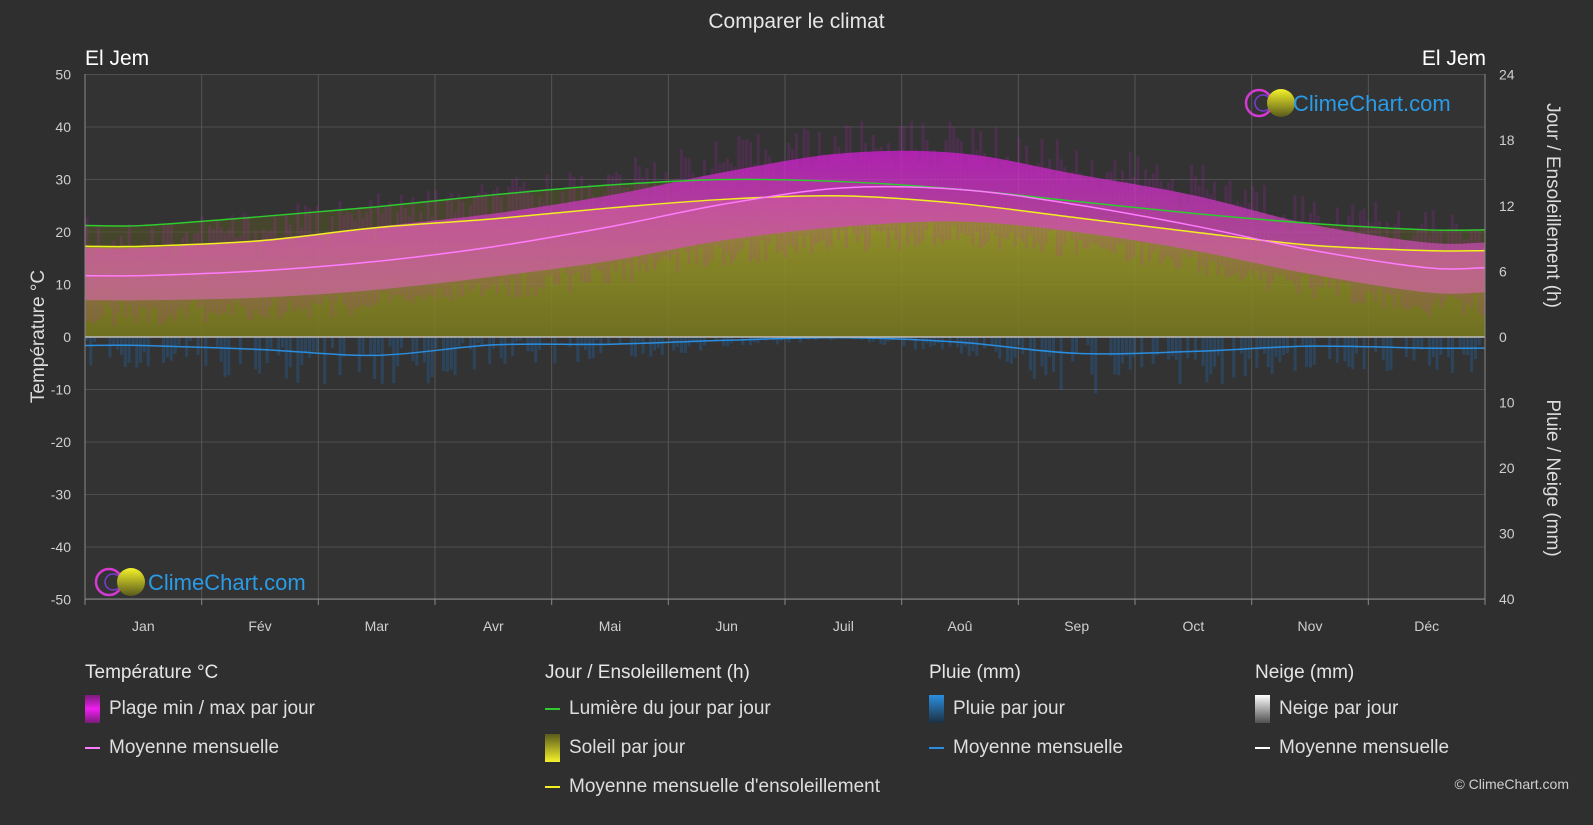 The width and height of the screenshot is (1593, 825). What do you see at coordinates (1262, 709) in the screenshot?
I see `snow-swatch-icon` at bounding box center [1262, 709].